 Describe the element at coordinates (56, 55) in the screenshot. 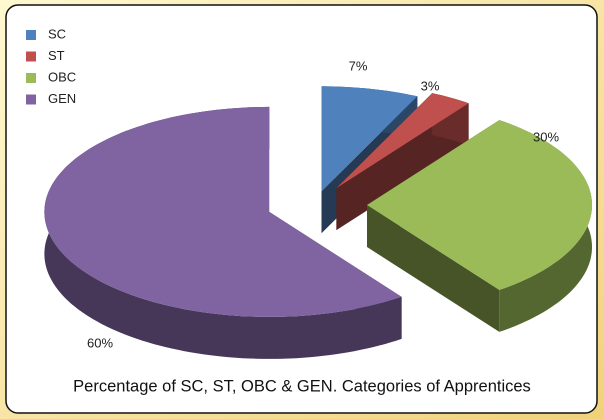

I see `legend-label: ST` at that location.